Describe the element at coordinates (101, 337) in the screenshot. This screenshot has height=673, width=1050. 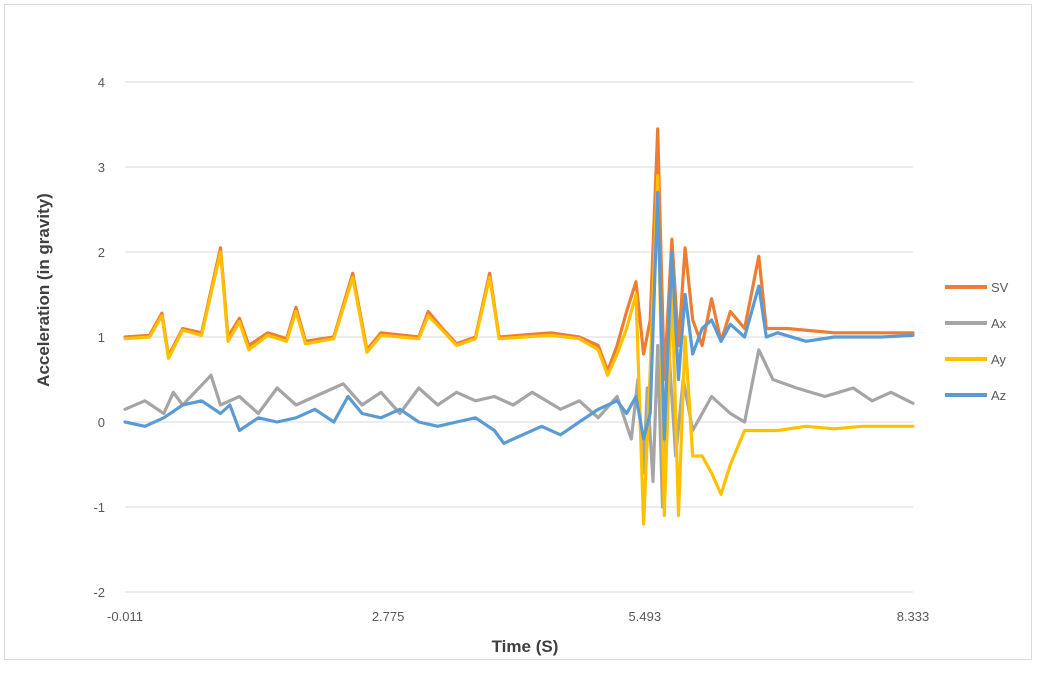
I see `y-tick-label: 1` at that location.